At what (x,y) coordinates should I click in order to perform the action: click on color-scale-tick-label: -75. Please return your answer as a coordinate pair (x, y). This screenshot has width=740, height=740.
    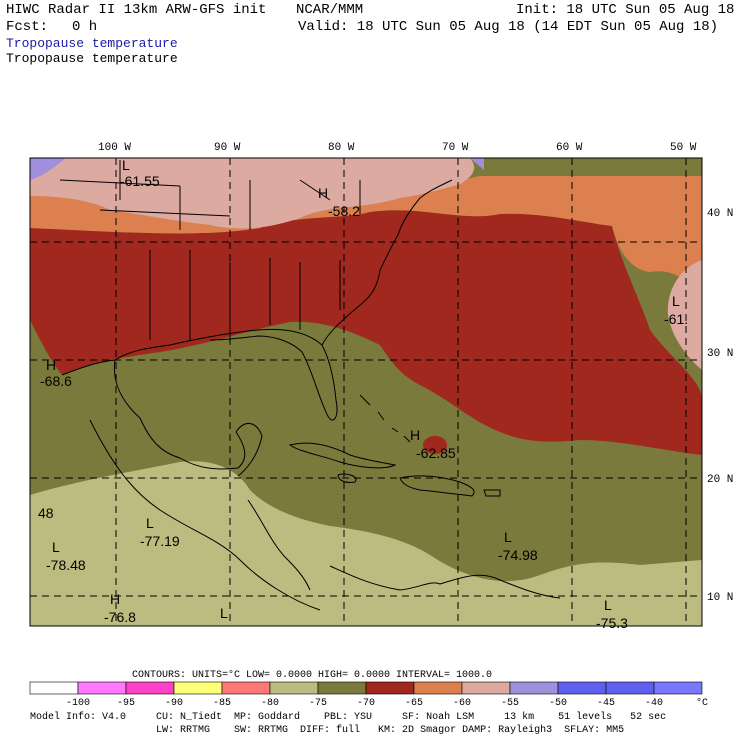
    Looking at the image, I should click on (318, 703).